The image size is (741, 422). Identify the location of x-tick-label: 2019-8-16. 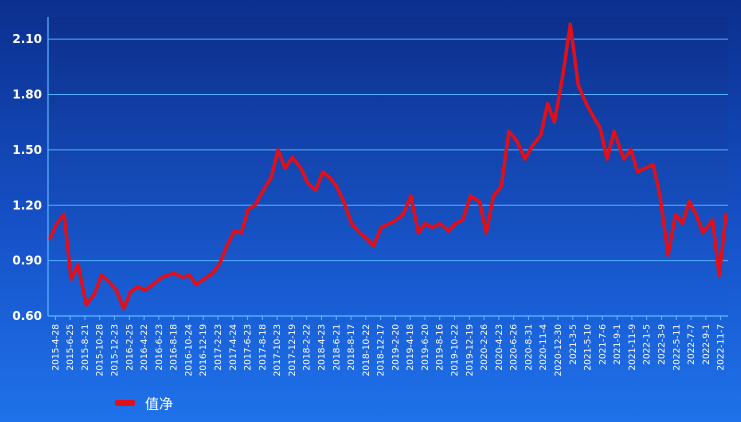
(441, 347).